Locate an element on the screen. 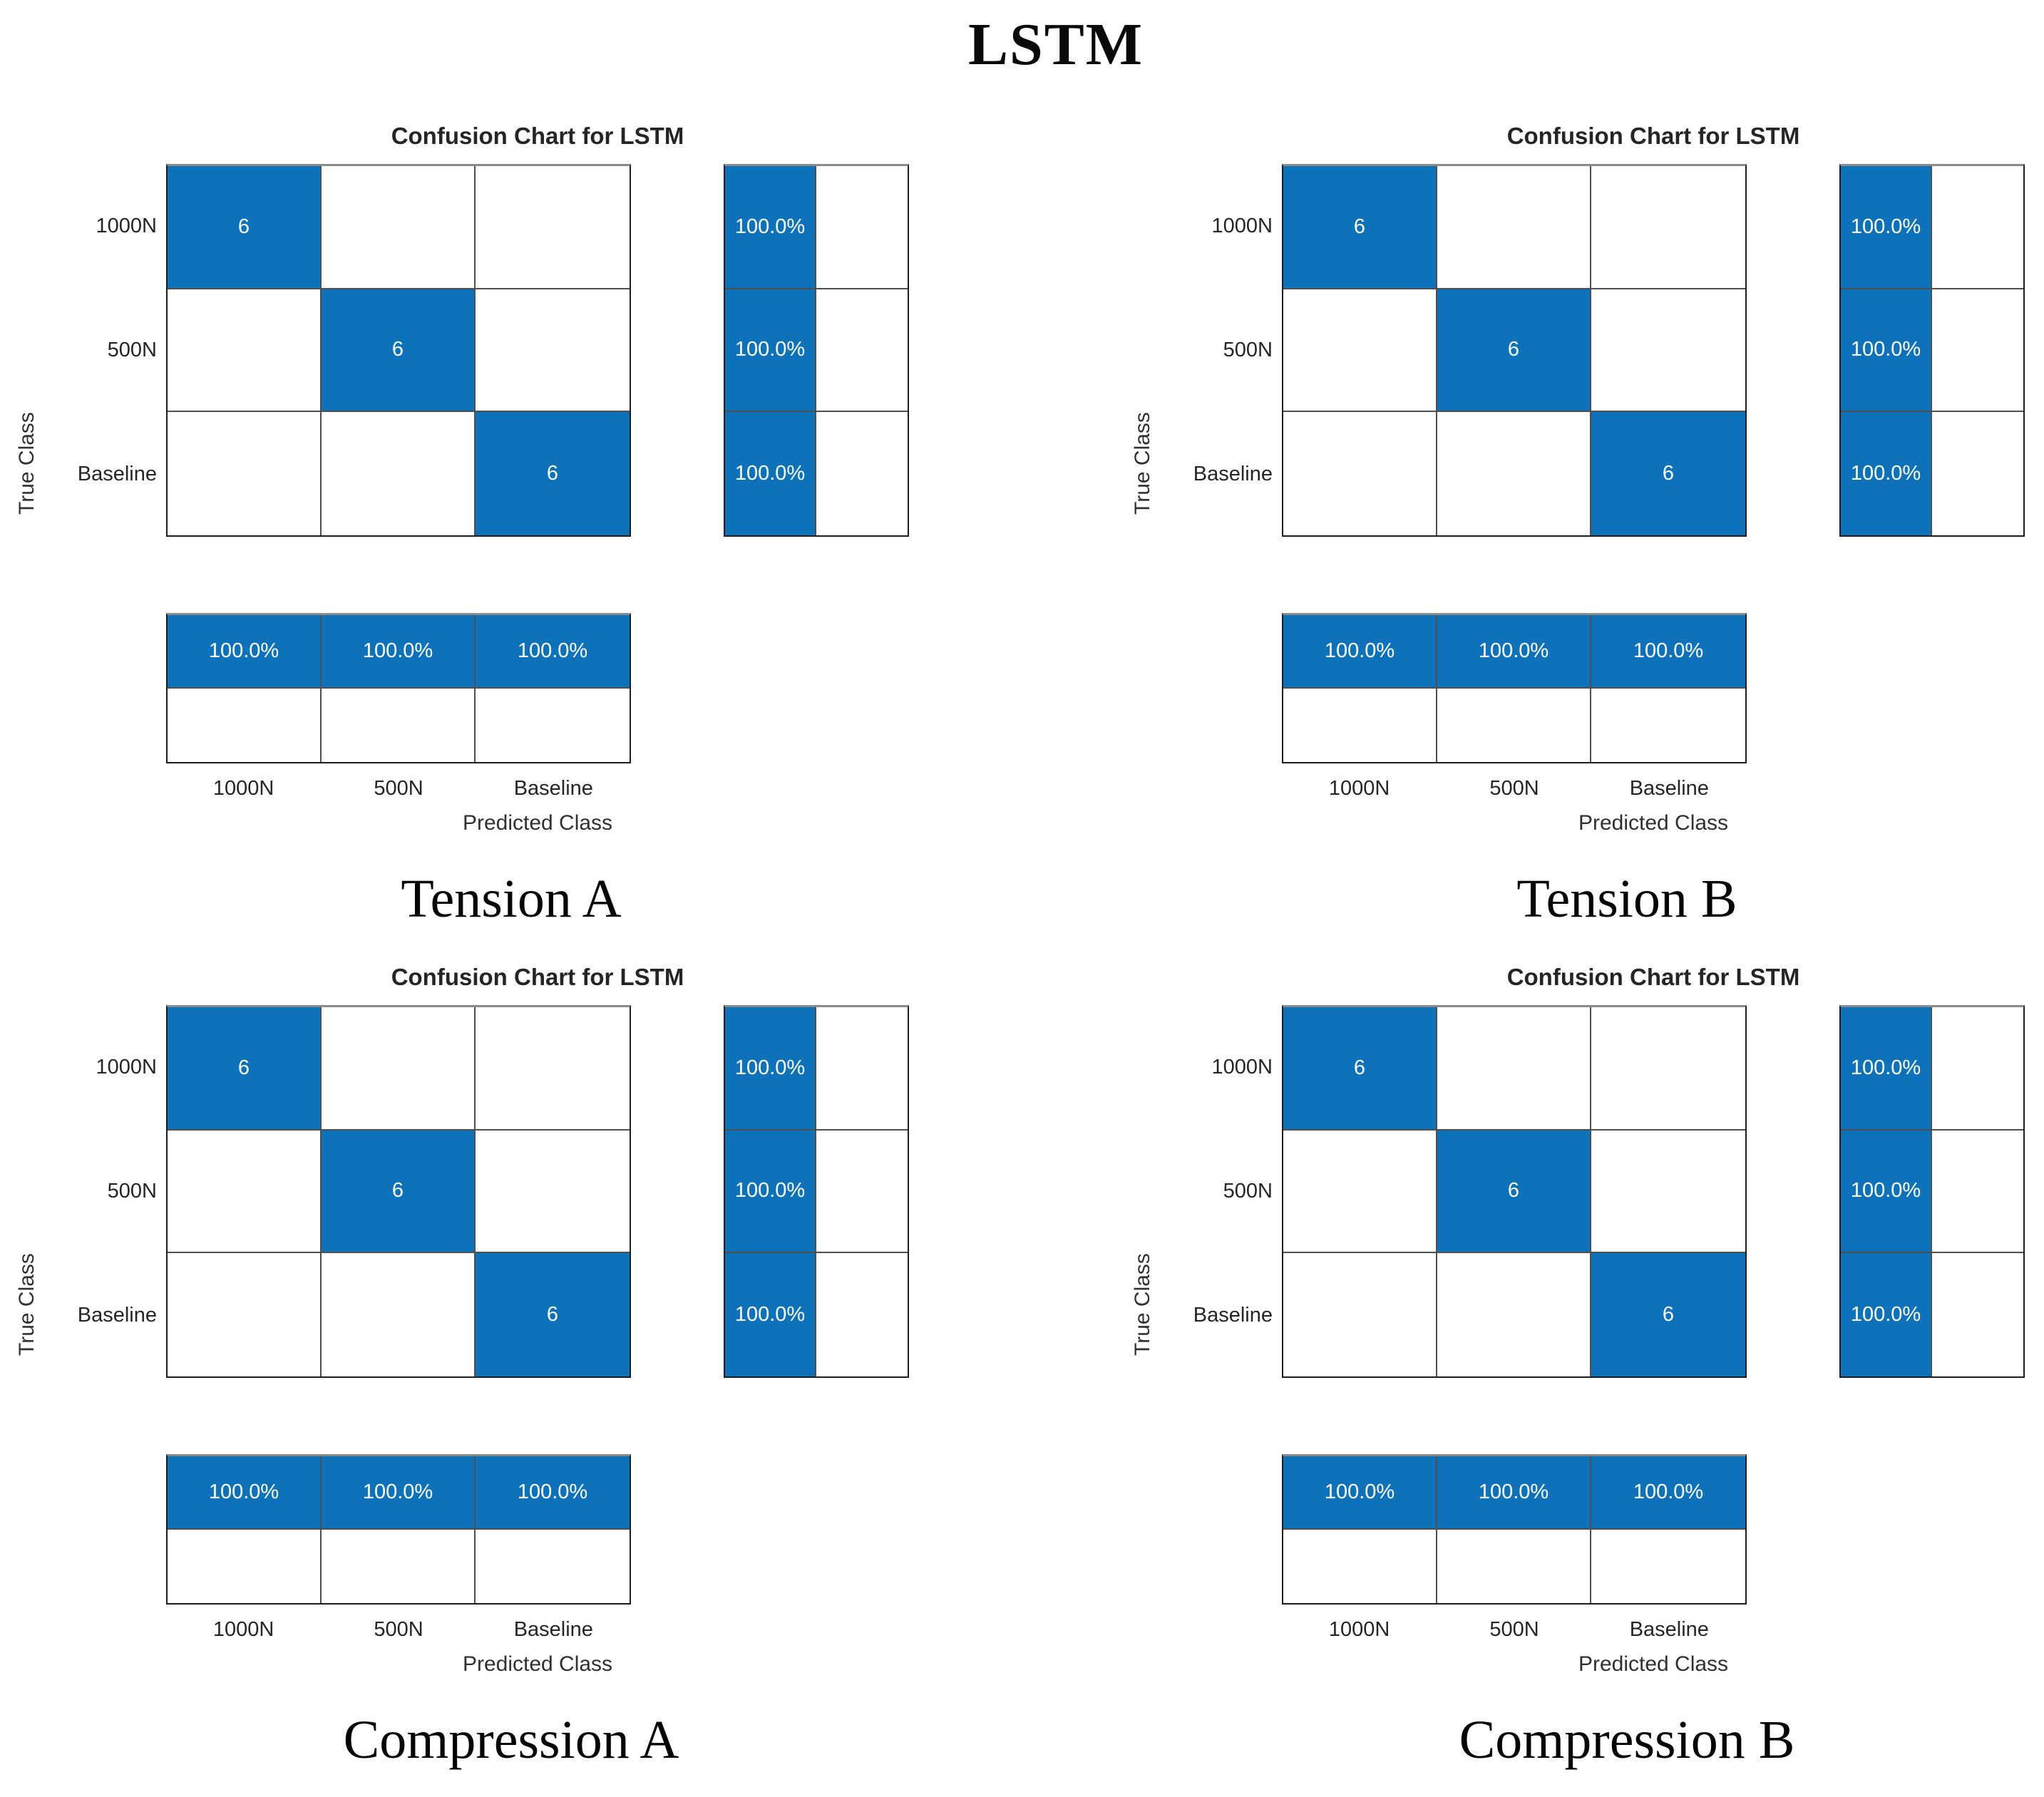 The width and height of the screenshot is (2044, 1797). chart-caption: Compression B is located at coordinates (1627, 1740).